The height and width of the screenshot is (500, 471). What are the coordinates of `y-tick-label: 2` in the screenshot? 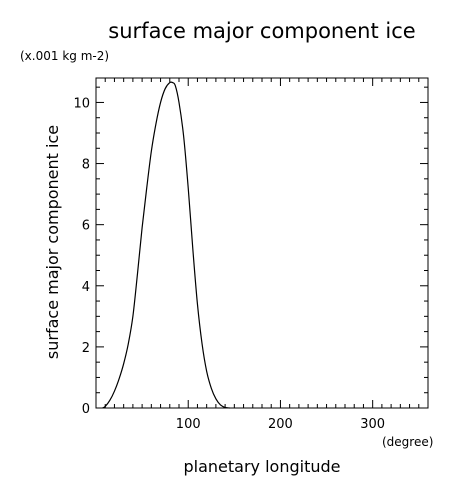 It's located at (86, 348).